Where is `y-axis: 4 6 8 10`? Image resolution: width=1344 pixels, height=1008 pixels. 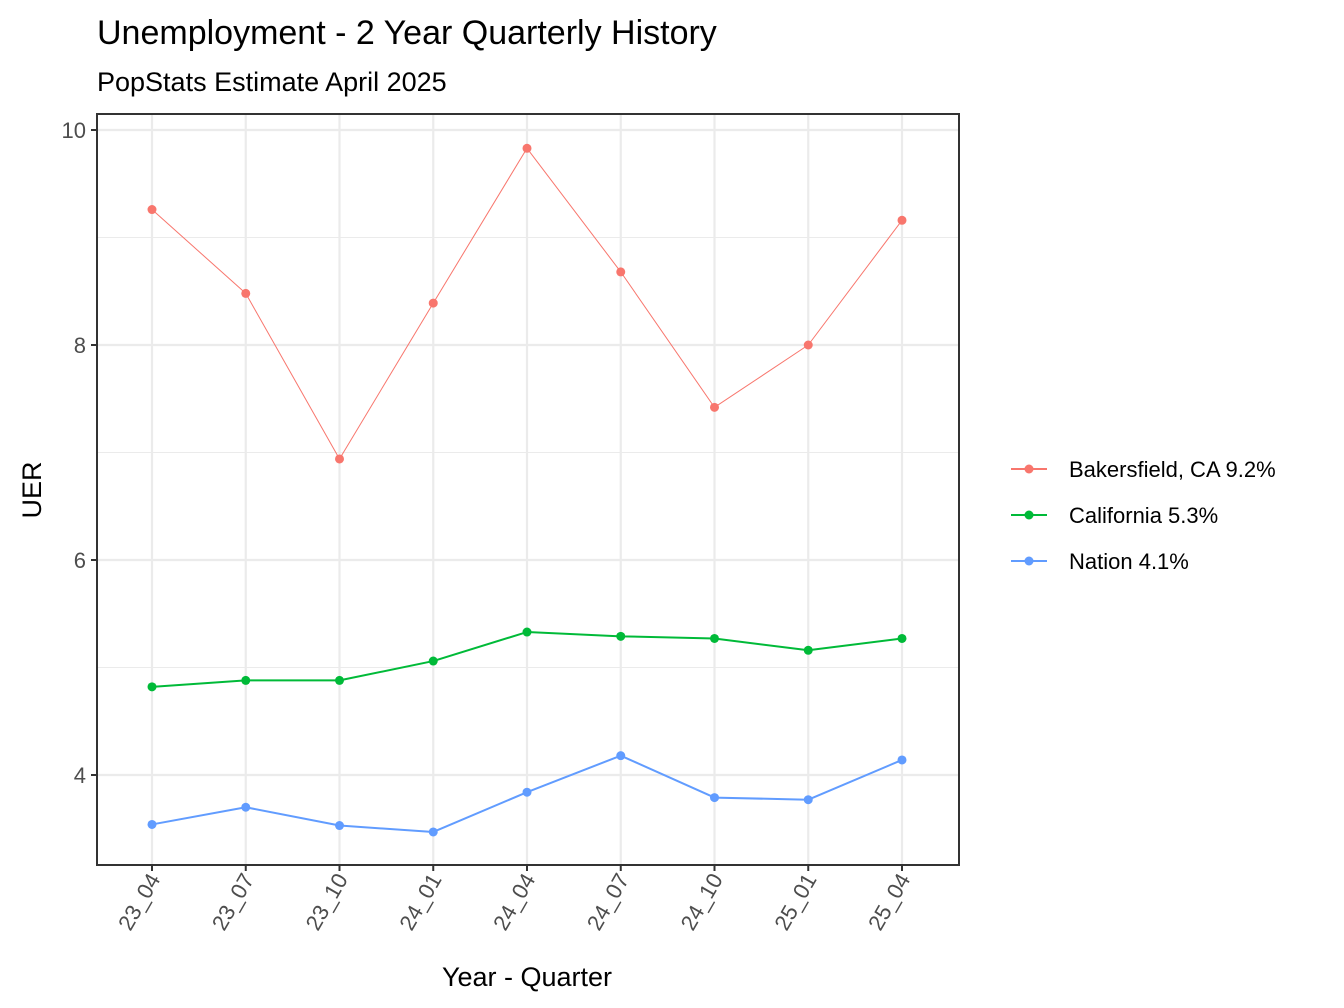 y-axis: 4 6 8 10 is located at coordinates (79, 453).